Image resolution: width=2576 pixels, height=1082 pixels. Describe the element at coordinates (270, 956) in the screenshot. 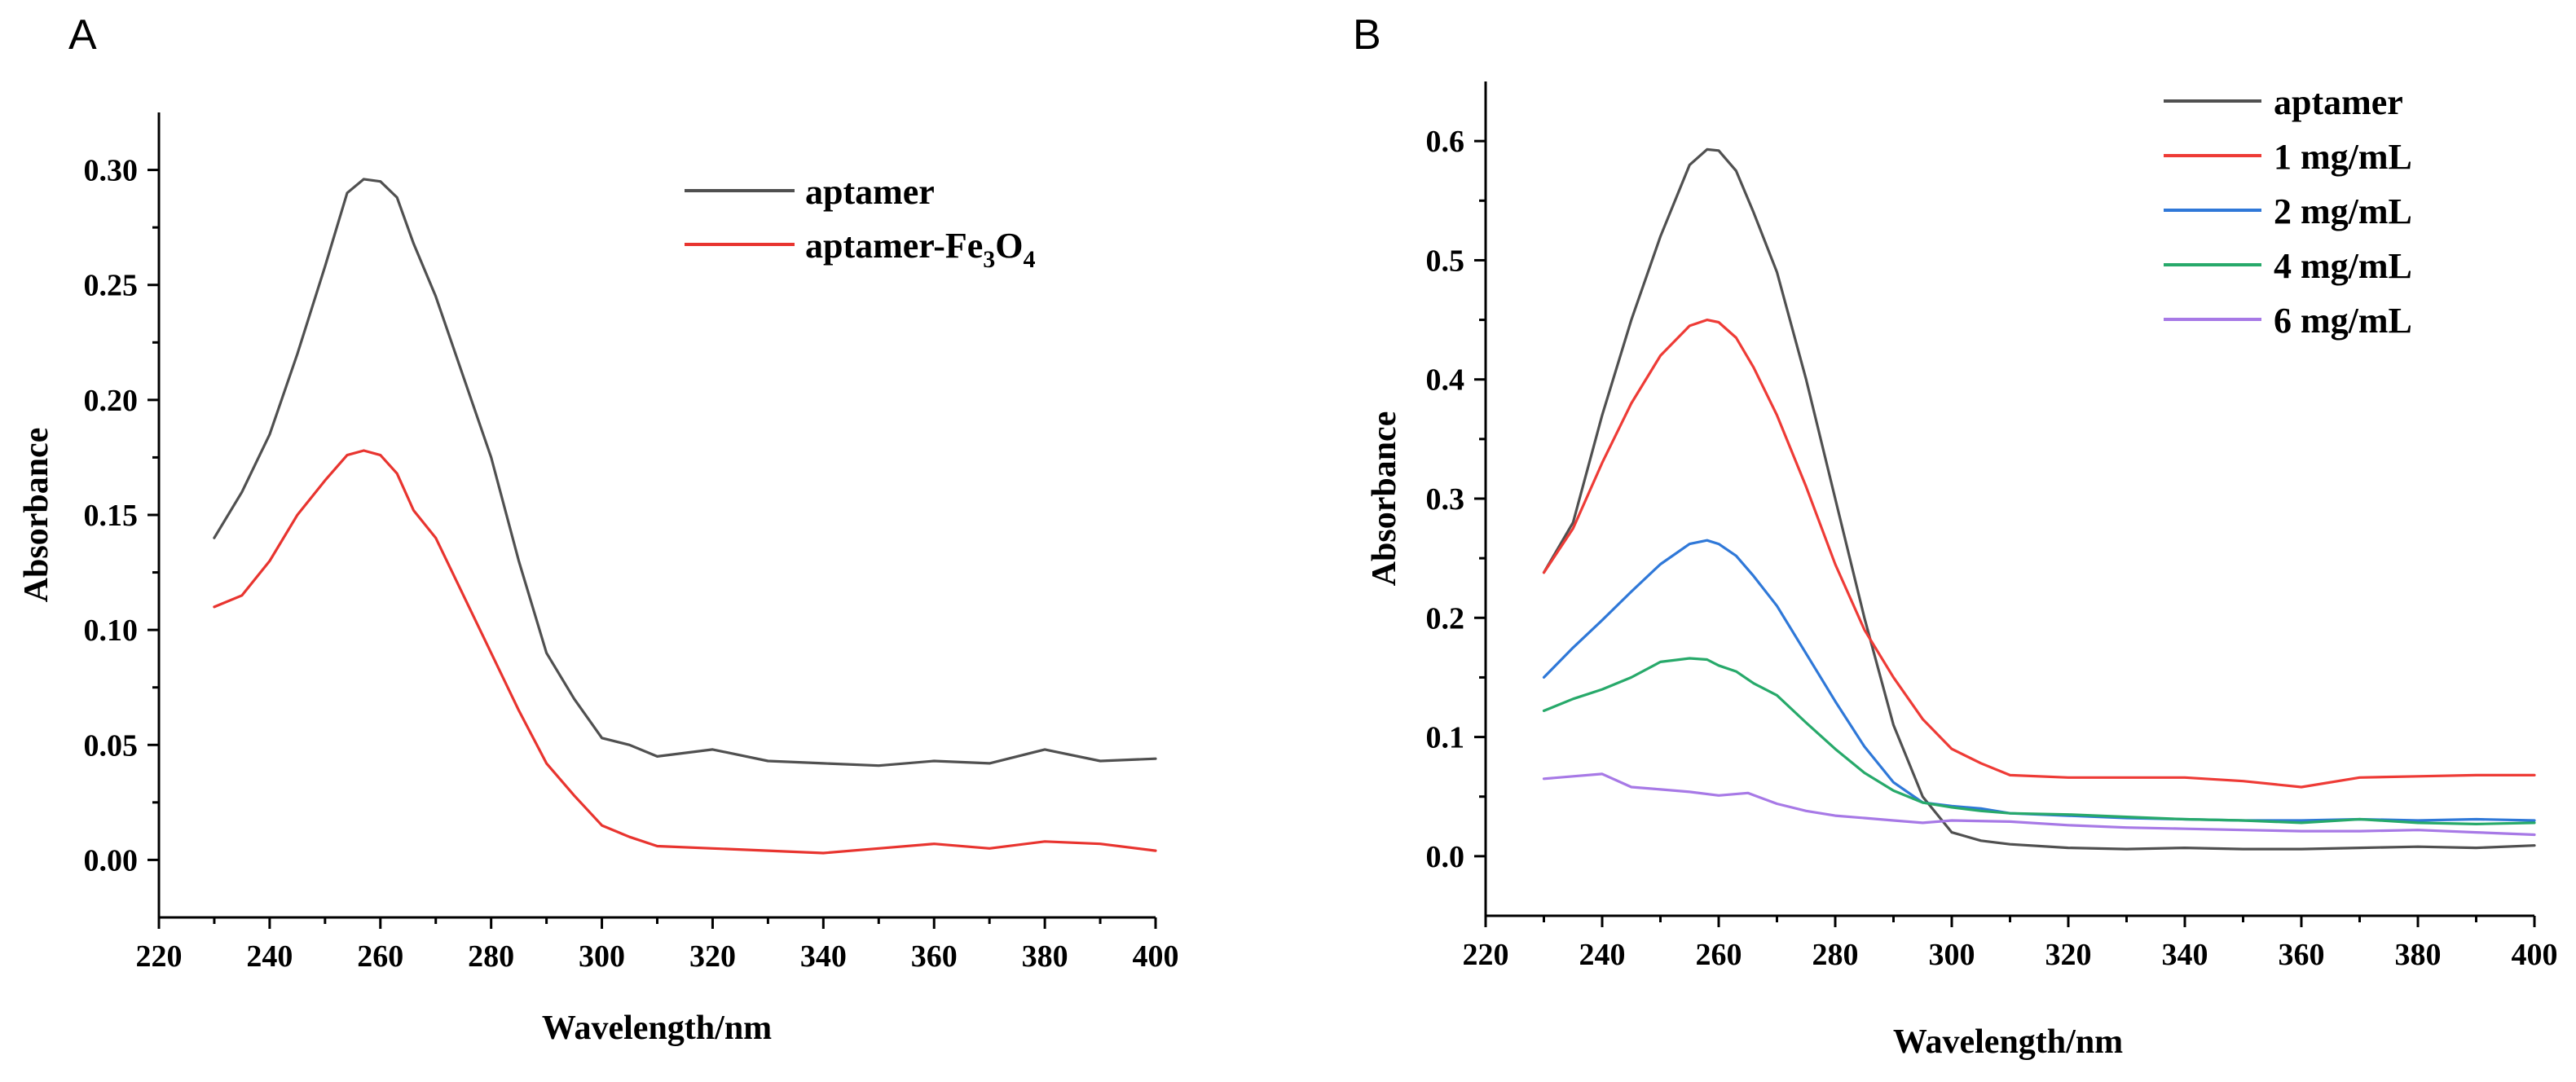

I see `panel-a-x-tick-label: 240` at that location.